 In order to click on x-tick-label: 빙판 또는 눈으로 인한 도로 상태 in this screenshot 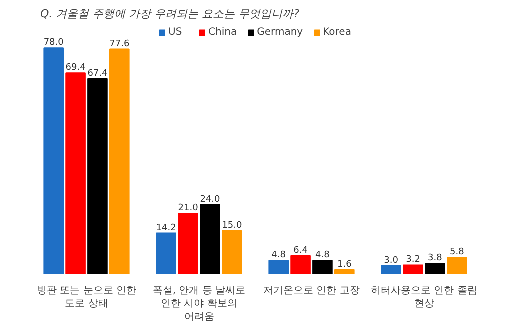, I will do `click(86, 298)`.